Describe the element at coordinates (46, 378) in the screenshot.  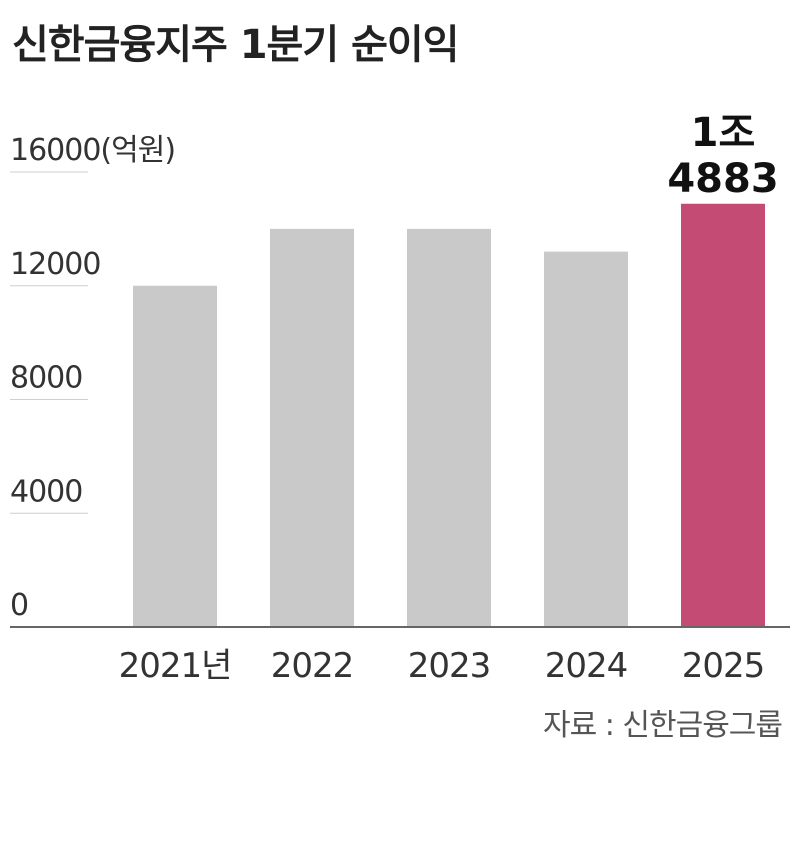
I see `y-tick-label: 8000` at that location.